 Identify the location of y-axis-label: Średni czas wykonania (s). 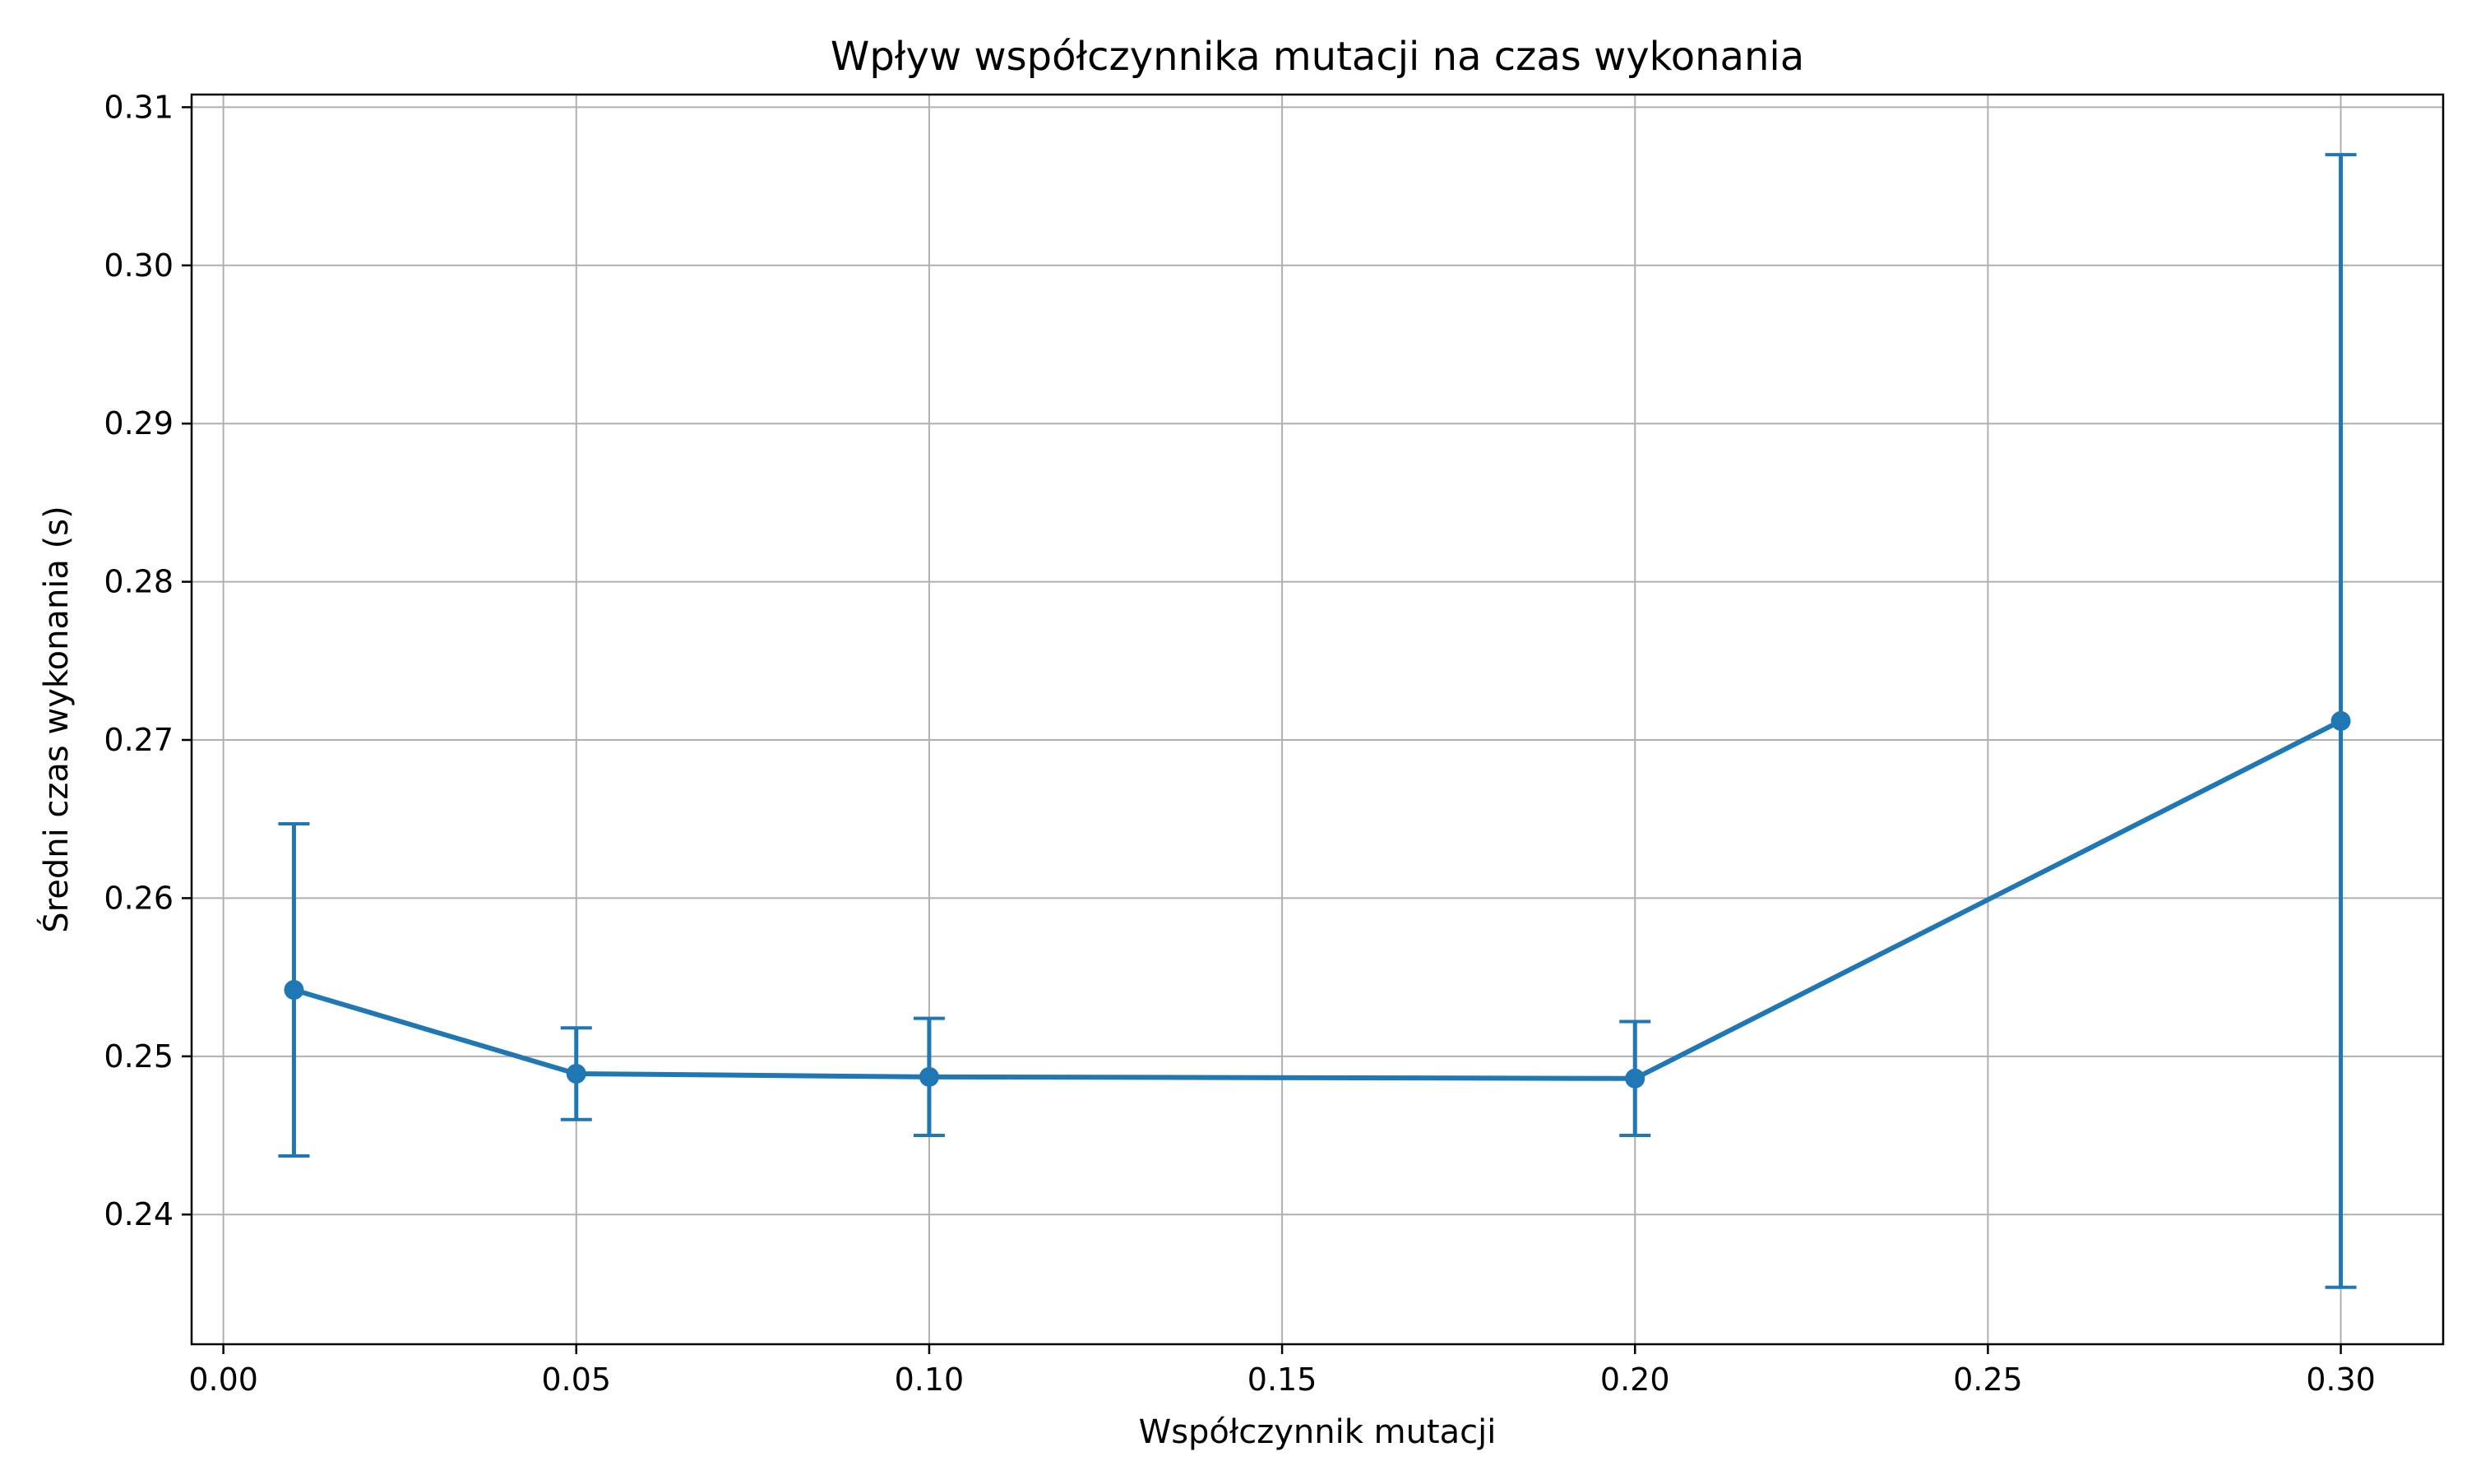
(56, 719).